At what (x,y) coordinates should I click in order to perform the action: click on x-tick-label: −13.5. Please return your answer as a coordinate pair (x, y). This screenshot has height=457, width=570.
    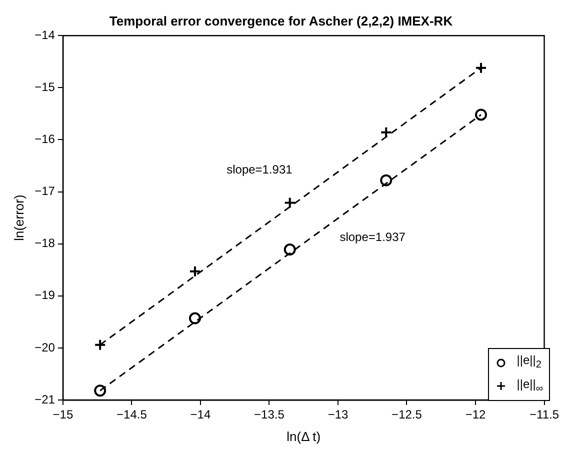
    Looking at the image, I should click on (269, 415).